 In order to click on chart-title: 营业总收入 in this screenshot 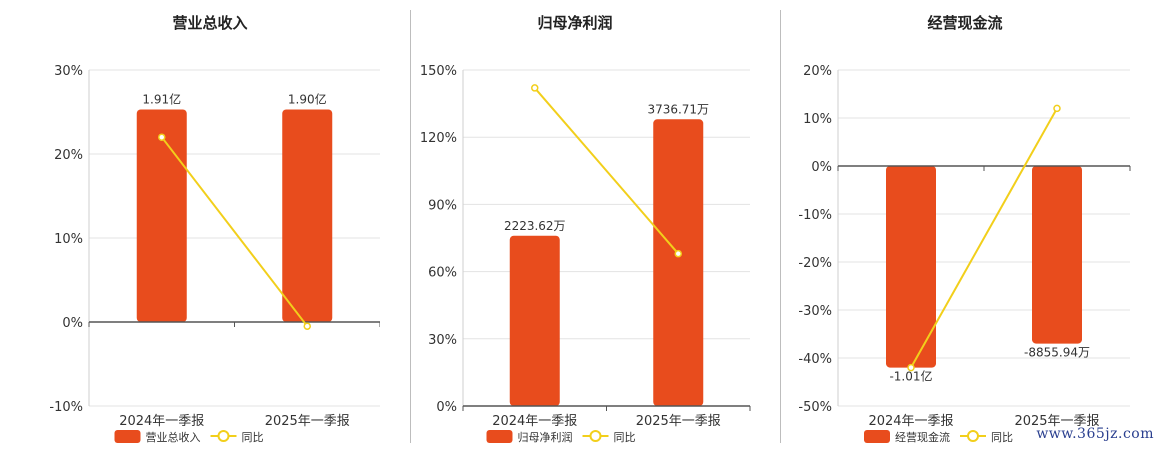, I will do `click(209, 23)`.